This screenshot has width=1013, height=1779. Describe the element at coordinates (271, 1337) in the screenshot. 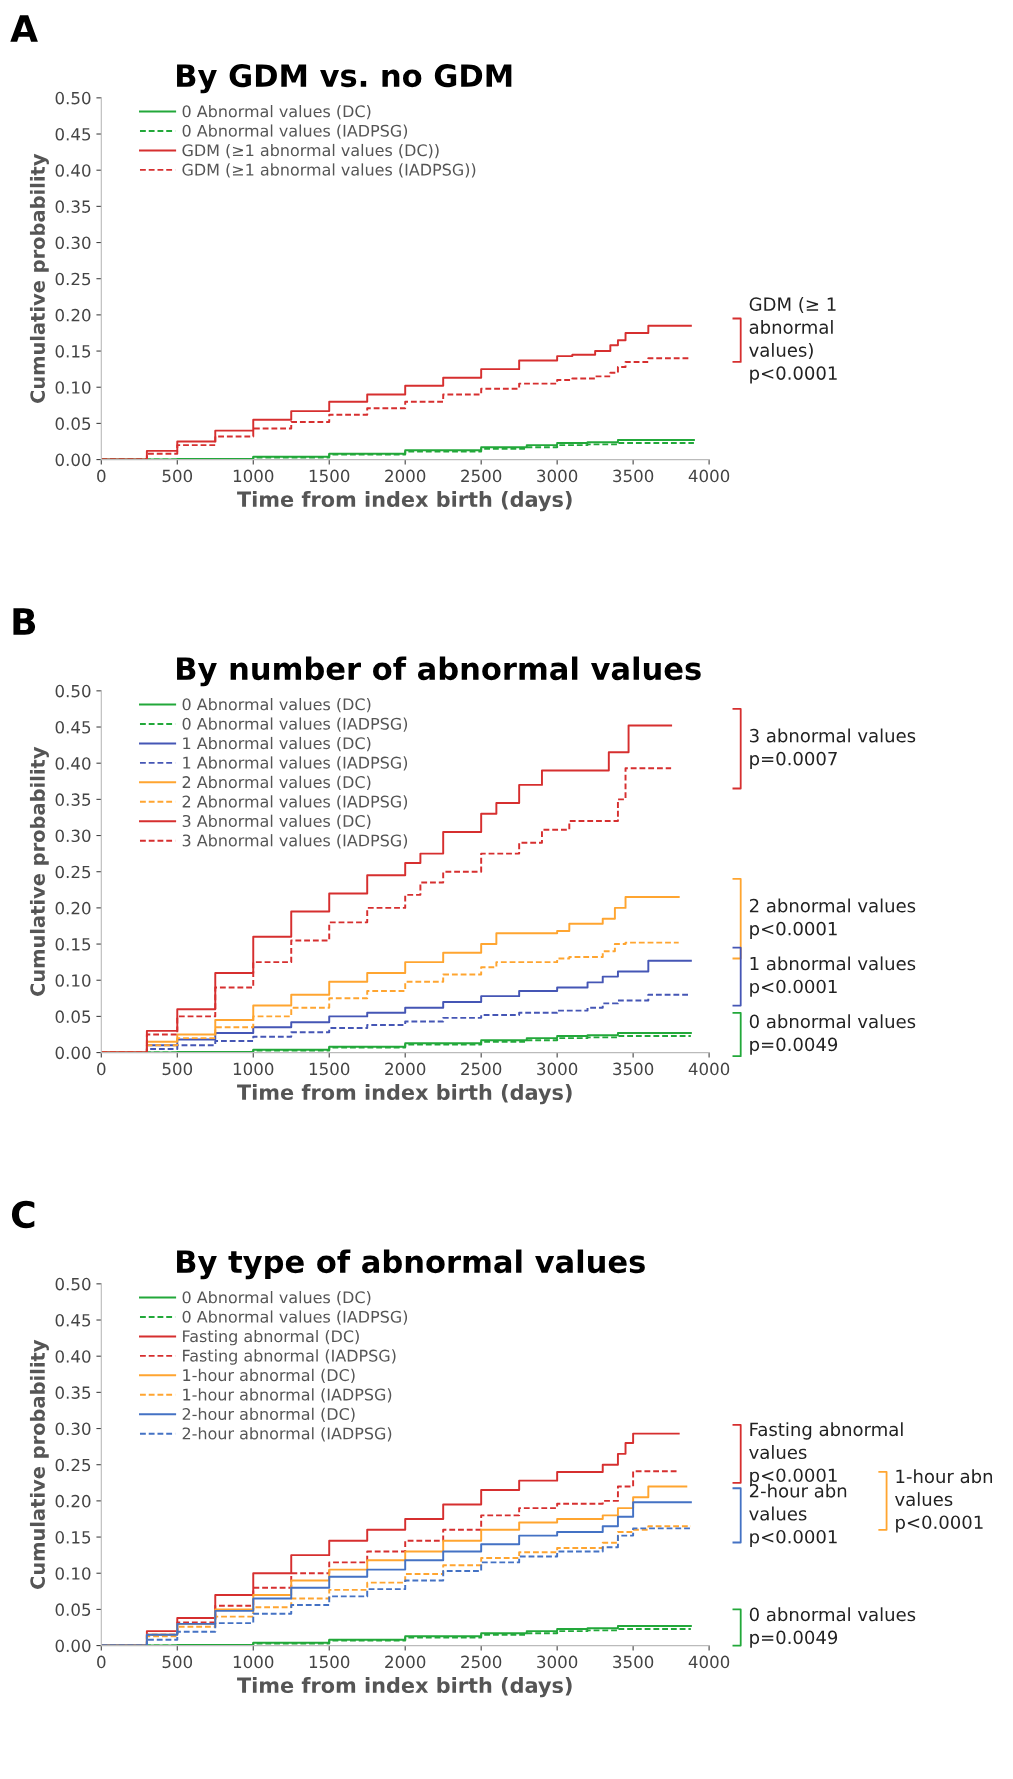

I see `legend-label: Fasting abnormal (DC)` at that location.